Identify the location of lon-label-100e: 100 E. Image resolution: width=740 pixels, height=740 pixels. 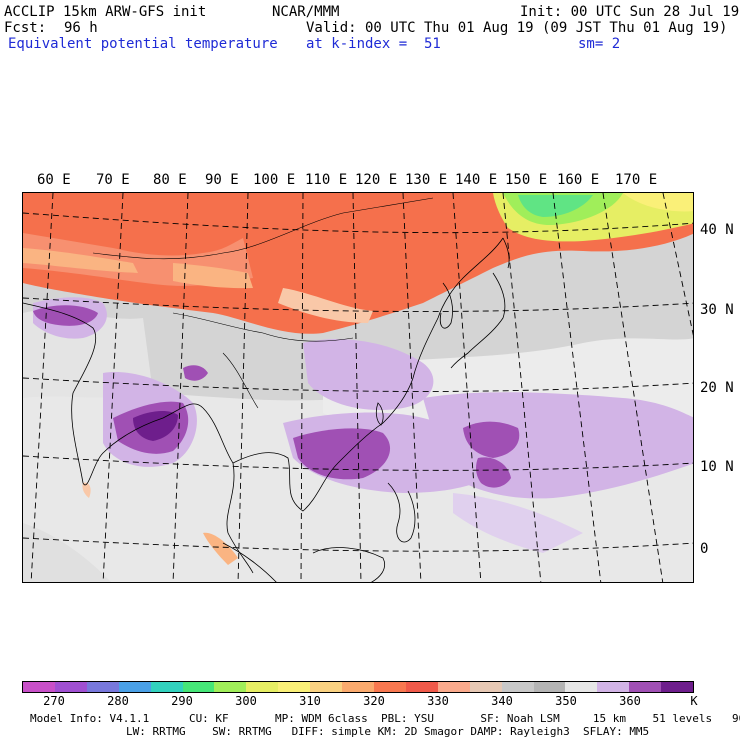
(274, 180).